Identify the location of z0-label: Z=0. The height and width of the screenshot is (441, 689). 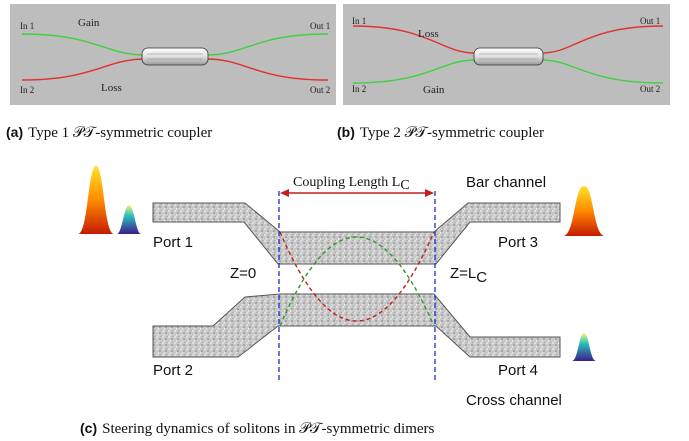
(243, 273).